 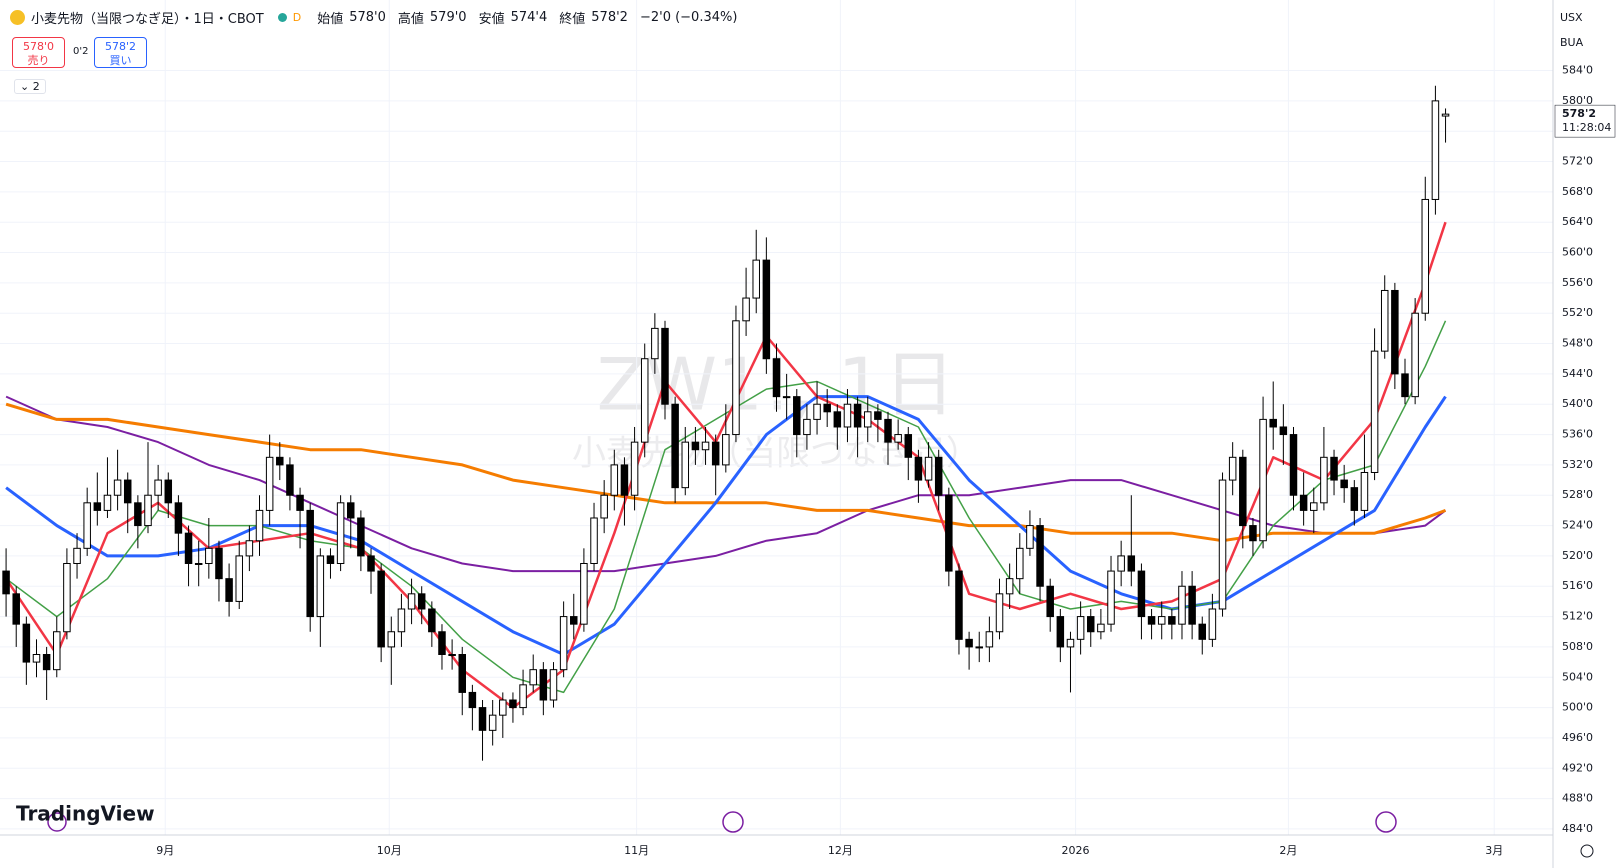 I want to click on status-d: D, so click(x=297, y=17).